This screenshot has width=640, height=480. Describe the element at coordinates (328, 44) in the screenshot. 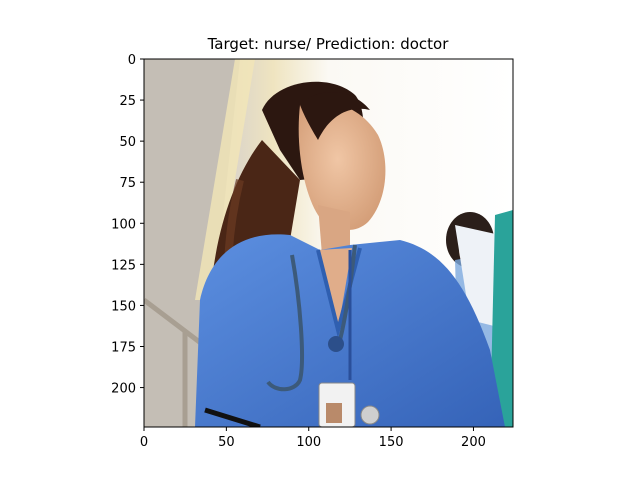

I see `figure-title: Target: nurse/ Prediction: doctor` at that location.